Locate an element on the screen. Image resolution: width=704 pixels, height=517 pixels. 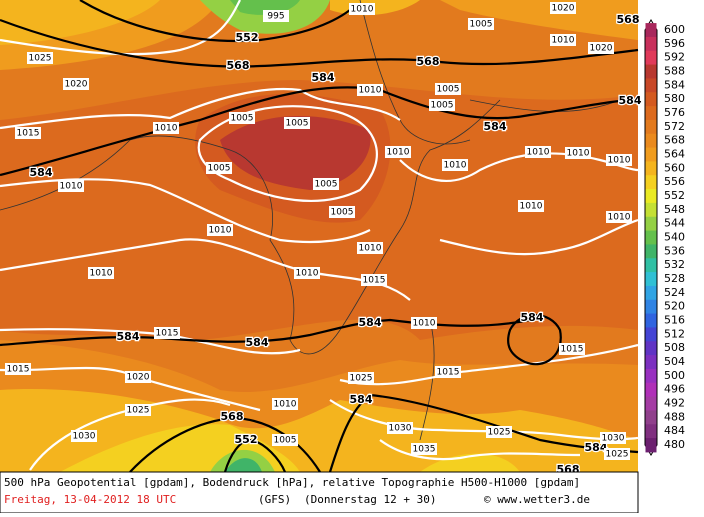
colorbar-label: 512 is located at coordinates (674, 333).